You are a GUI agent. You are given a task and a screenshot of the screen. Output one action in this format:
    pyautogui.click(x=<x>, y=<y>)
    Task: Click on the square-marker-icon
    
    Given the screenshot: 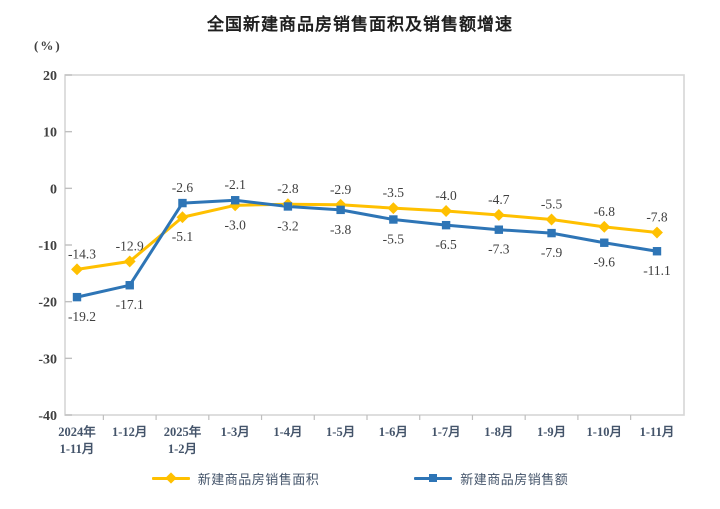 What is the action you would take?
    pyautogui.click(x=433, y=478)
    